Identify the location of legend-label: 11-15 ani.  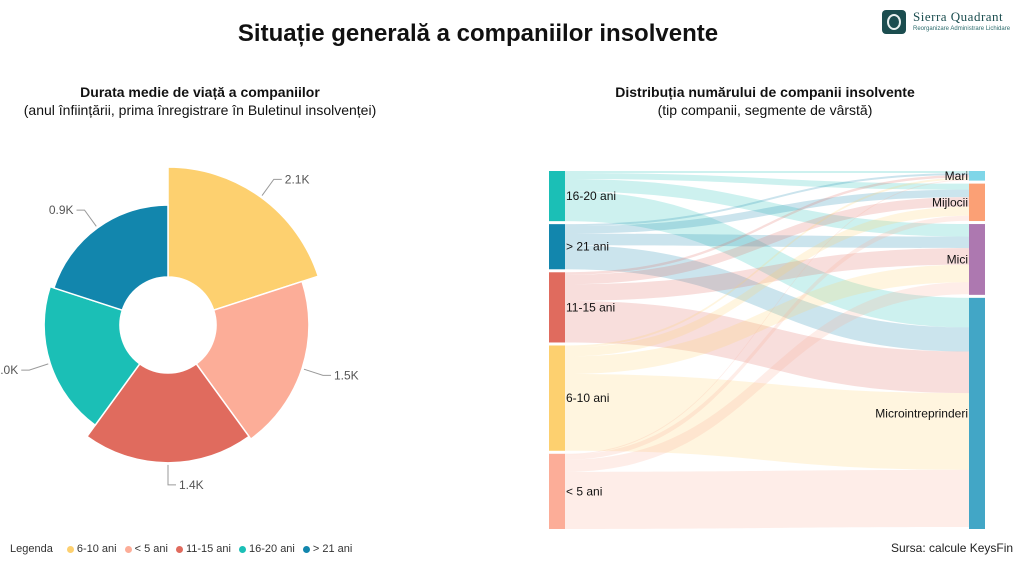
(208, 549).